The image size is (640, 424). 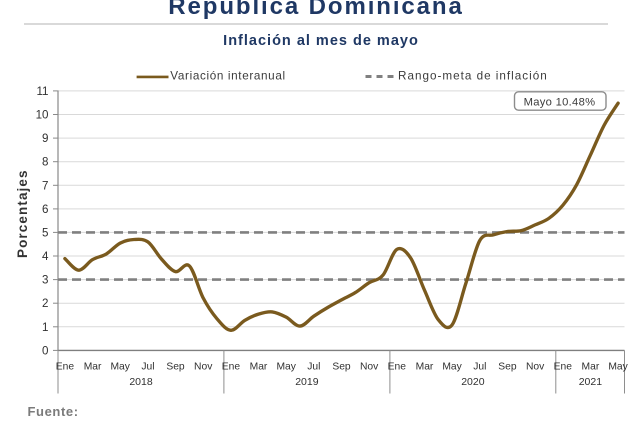 What do you see at coordinates (473, 75) in the screenshot?
I see `svg-text: Rango-meta de inflación` at bounding box center [473, 75].